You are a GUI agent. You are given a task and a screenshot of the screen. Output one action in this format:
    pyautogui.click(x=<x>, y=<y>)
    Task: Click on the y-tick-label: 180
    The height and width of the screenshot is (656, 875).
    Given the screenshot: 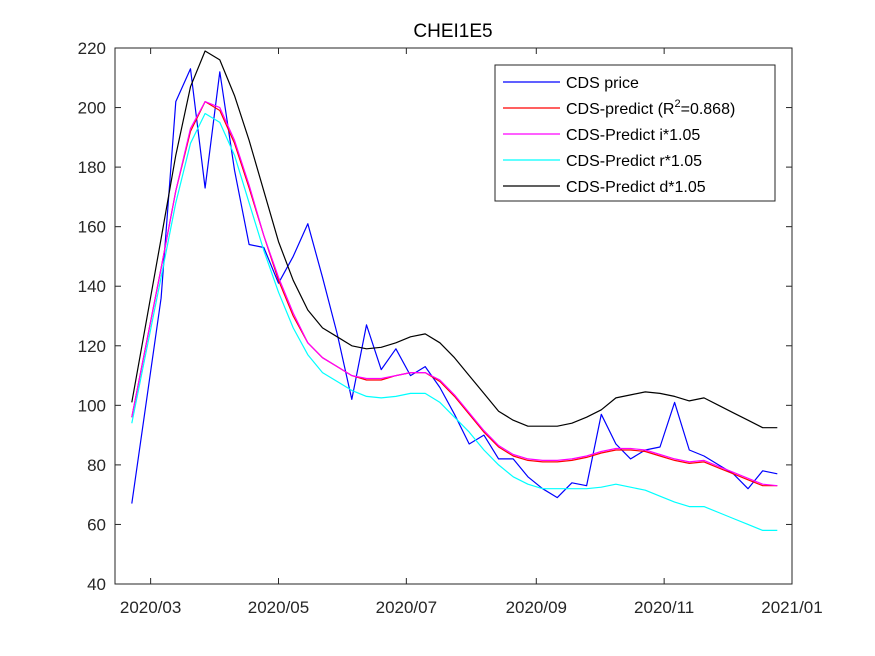 What is the action you would take?
    pyautogui.click(x=92, y=167)
    